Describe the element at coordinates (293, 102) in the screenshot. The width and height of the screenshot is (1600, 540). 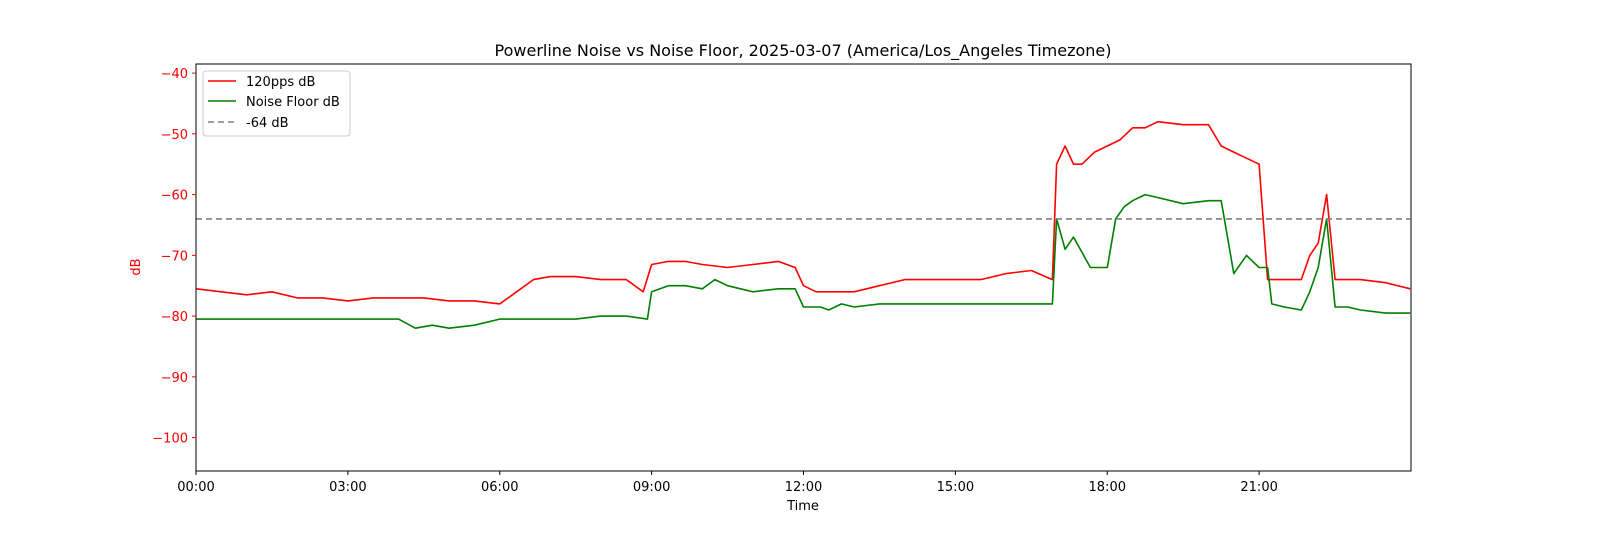
I see `legend-label-floor: Noise Floor dB` at that location.